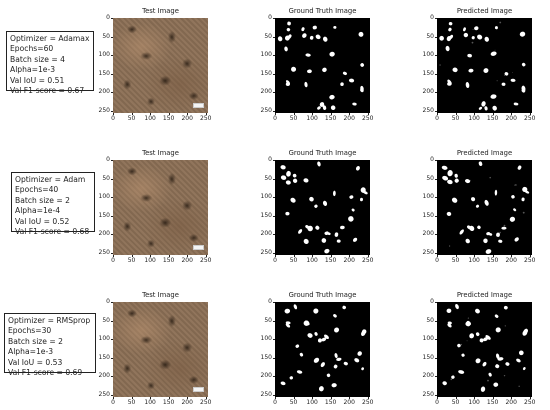 The height and width of the screenshot is (410, 550). Describe the element at coordinates (104, 55) in the screenshot. I see `y-tick-label: 100` at that location.